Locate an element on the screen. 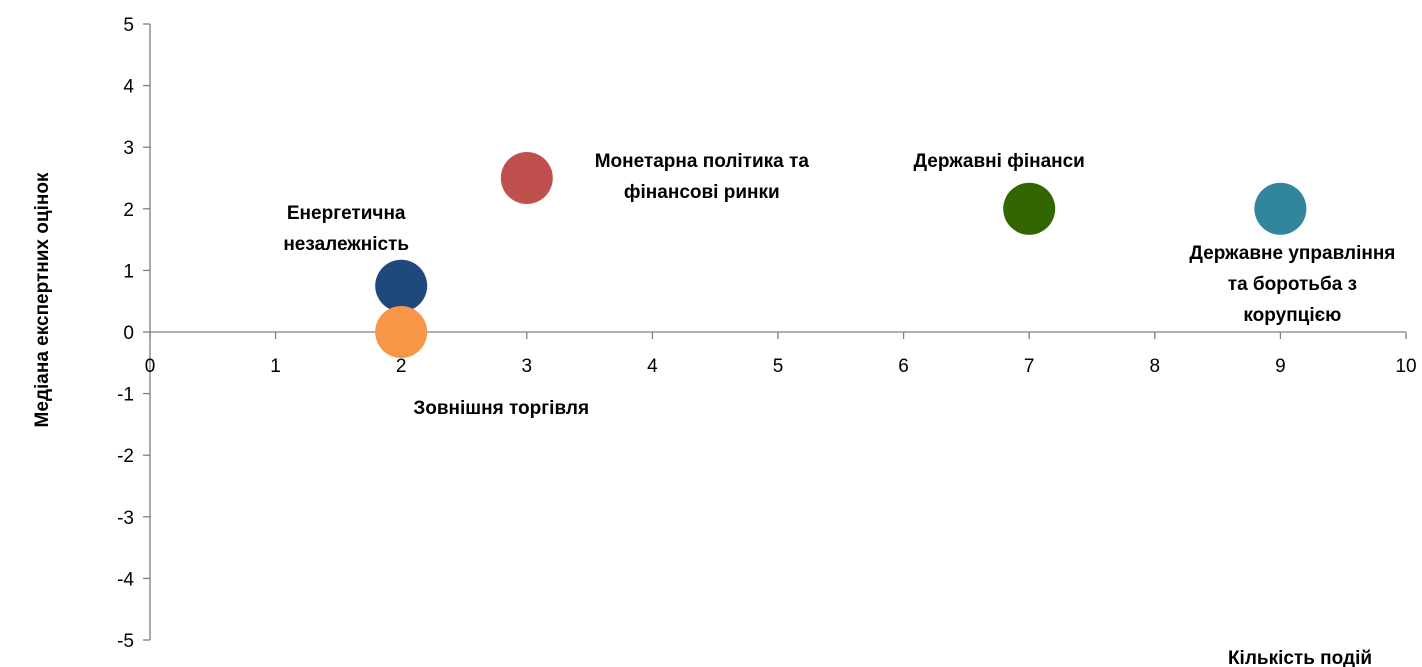 The image size is (1422, 667). x-tick-label: 6 is located at coordinates (903, 366).